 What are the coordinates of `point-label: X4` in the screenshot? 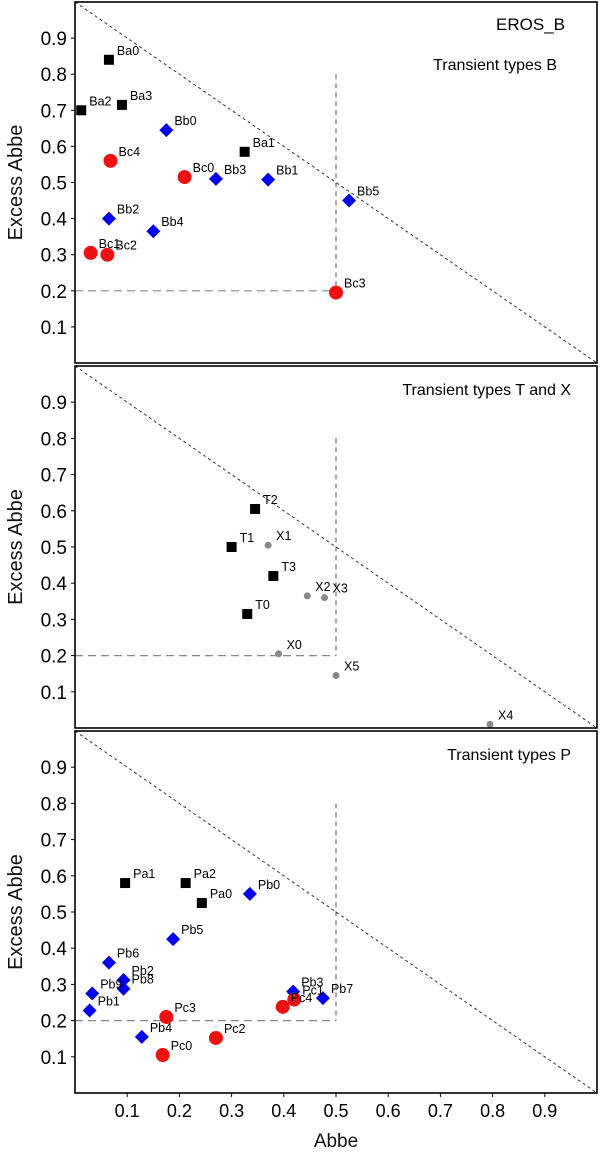 It's located at (505, 715).